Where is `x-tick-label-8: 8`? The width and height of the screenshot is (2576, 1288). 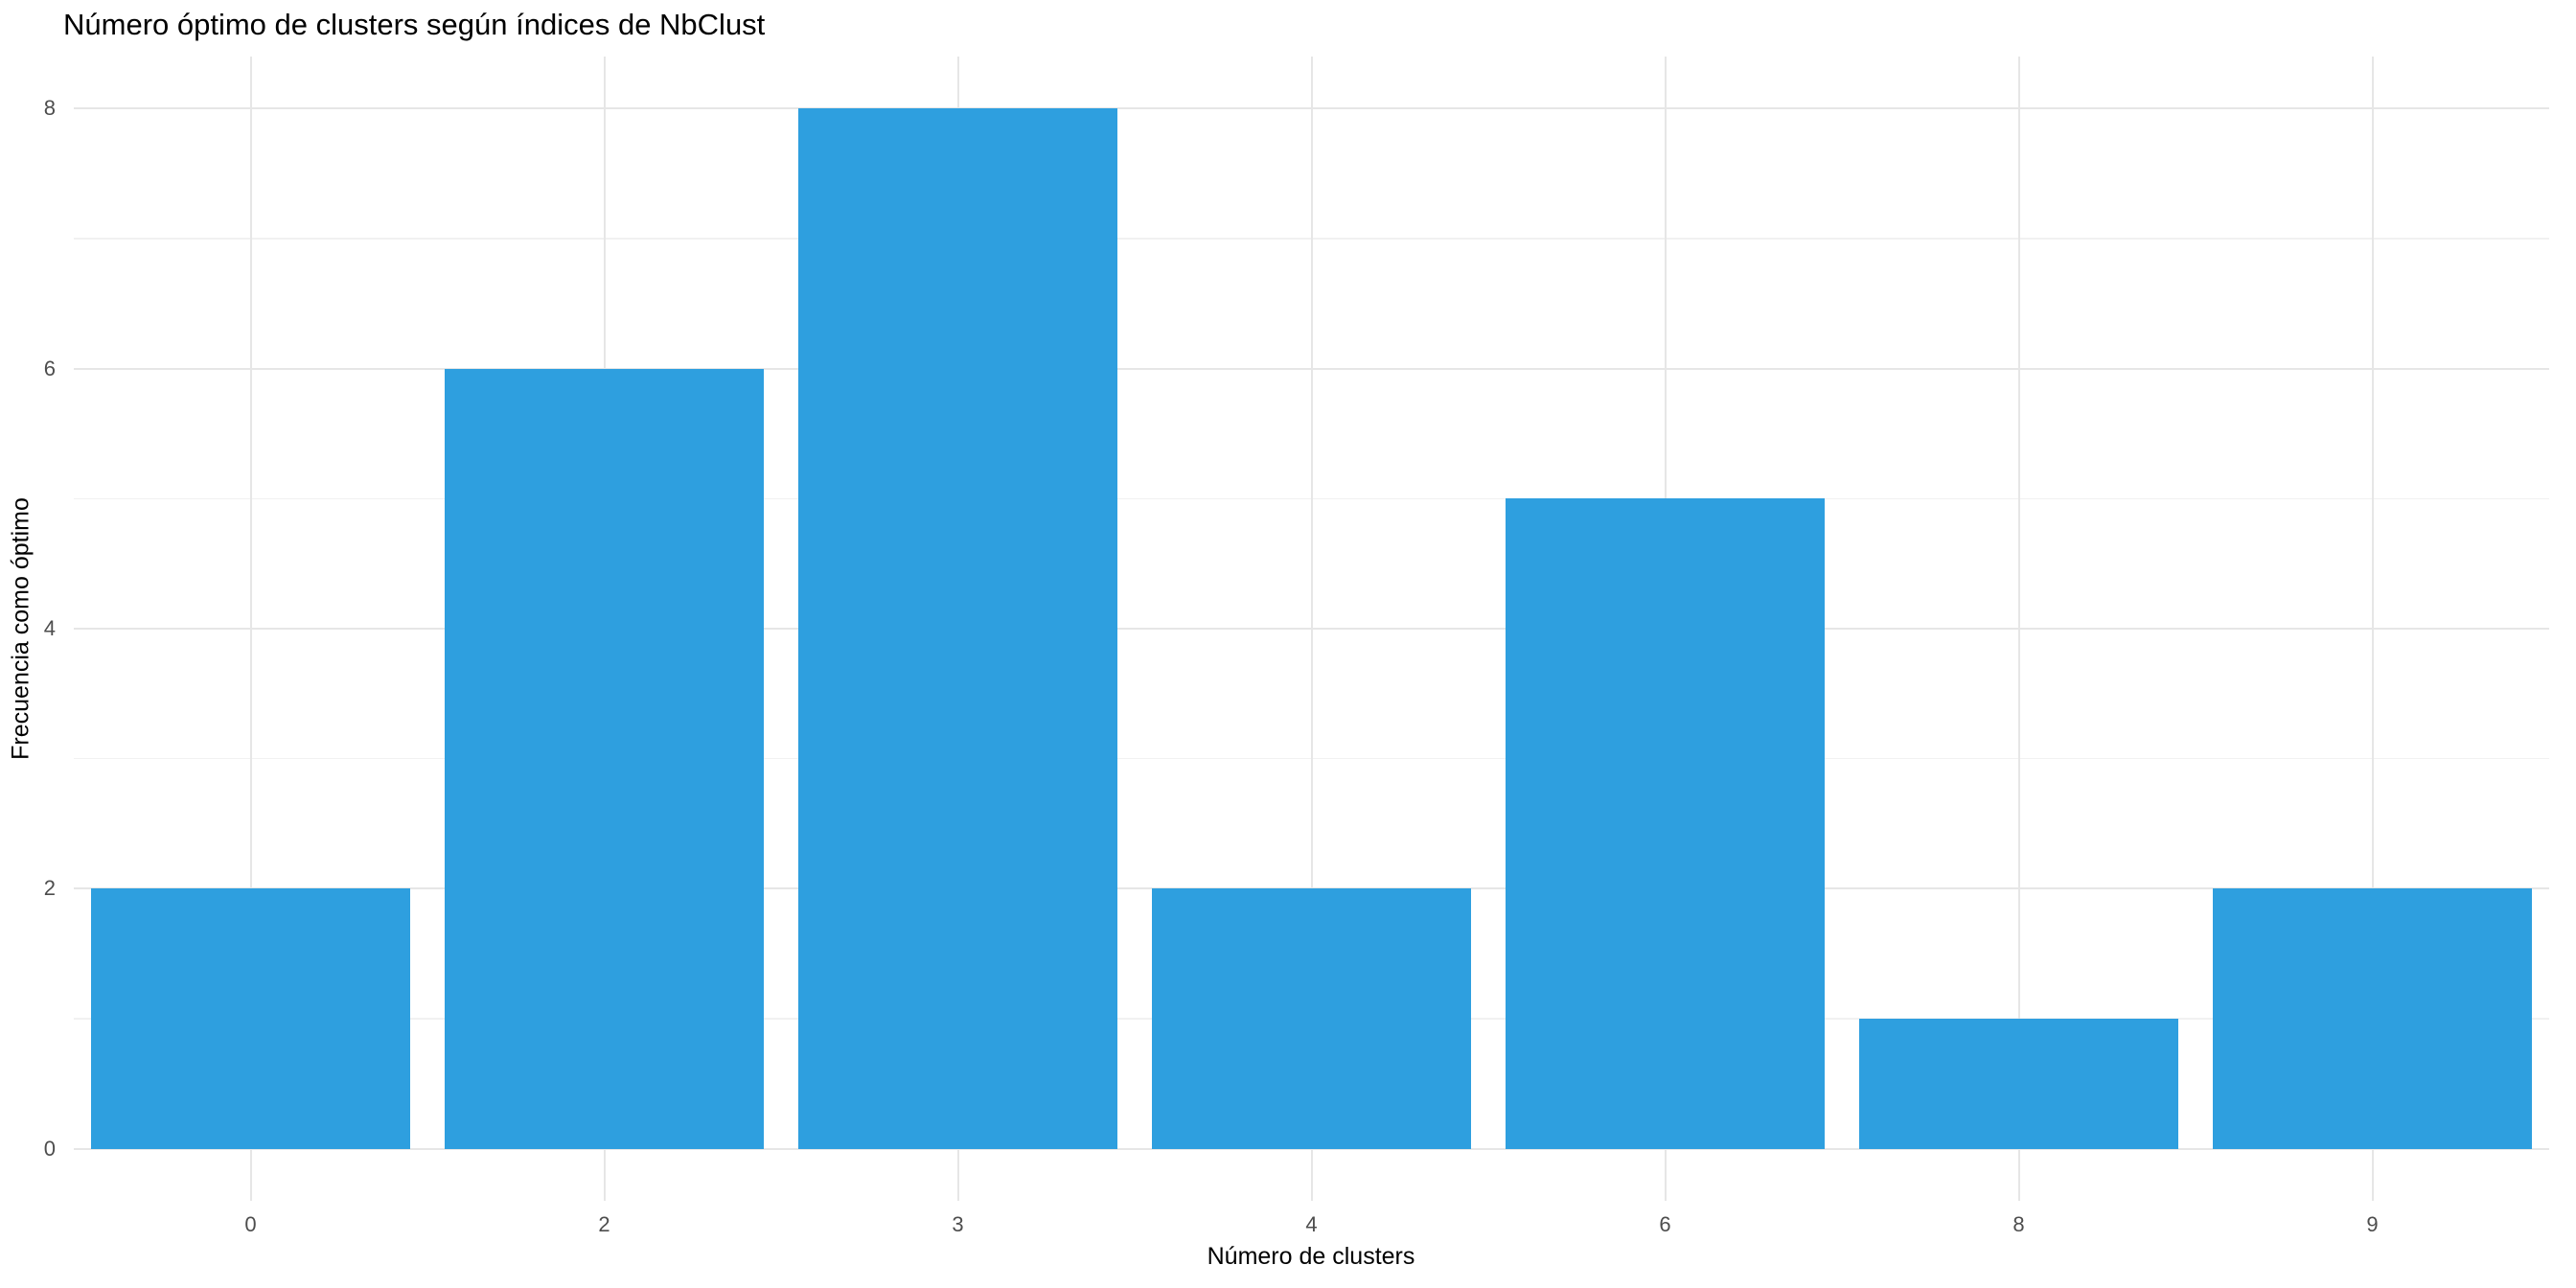 x-tick-label-8: 8 is located at coordinates (2019, 1224).